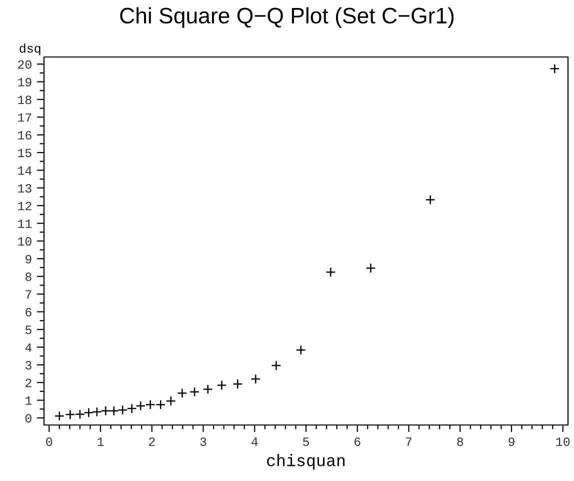 The height and width of the screenshot is (481, 574). What do you see at coordinates (25, 100) in the screenshot?
I see `y-tick-label: 18` at bounding box center [25, 100].